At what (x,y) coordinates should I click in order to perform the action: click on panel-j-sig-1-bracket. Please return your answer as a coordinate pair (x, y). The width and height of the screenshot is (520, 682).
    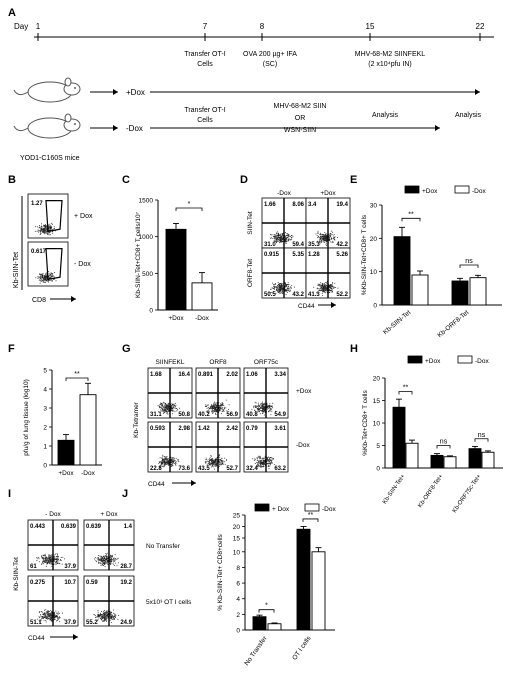
    Looking at the image, I should click on (310, 520).